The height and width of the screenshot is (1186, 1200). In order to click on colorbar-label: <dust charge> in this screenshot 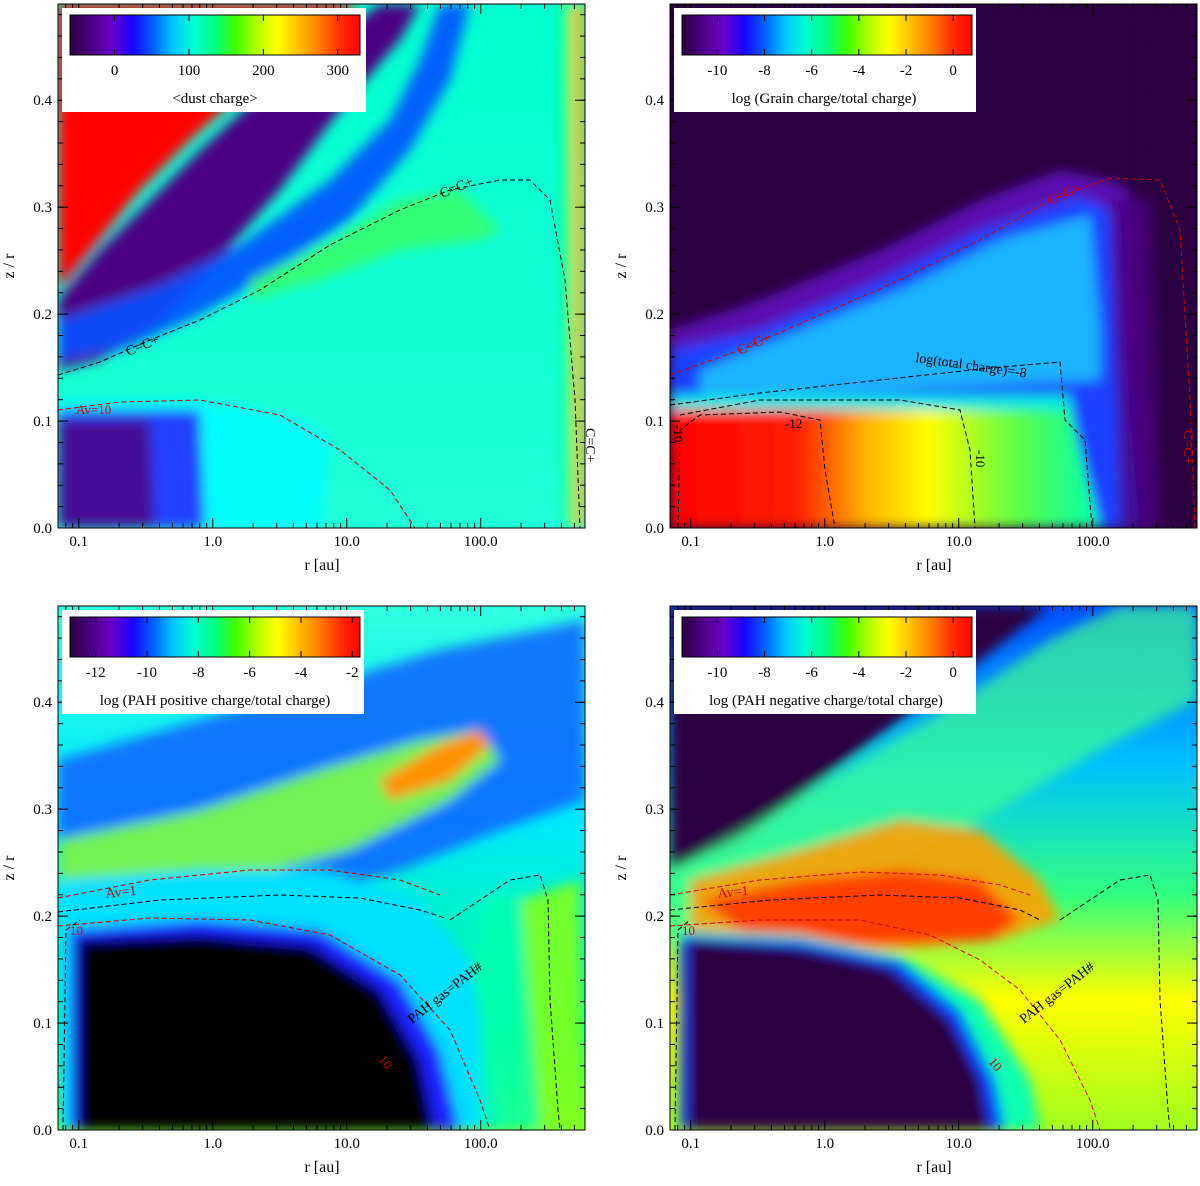, I will do `click(214, 99)`.